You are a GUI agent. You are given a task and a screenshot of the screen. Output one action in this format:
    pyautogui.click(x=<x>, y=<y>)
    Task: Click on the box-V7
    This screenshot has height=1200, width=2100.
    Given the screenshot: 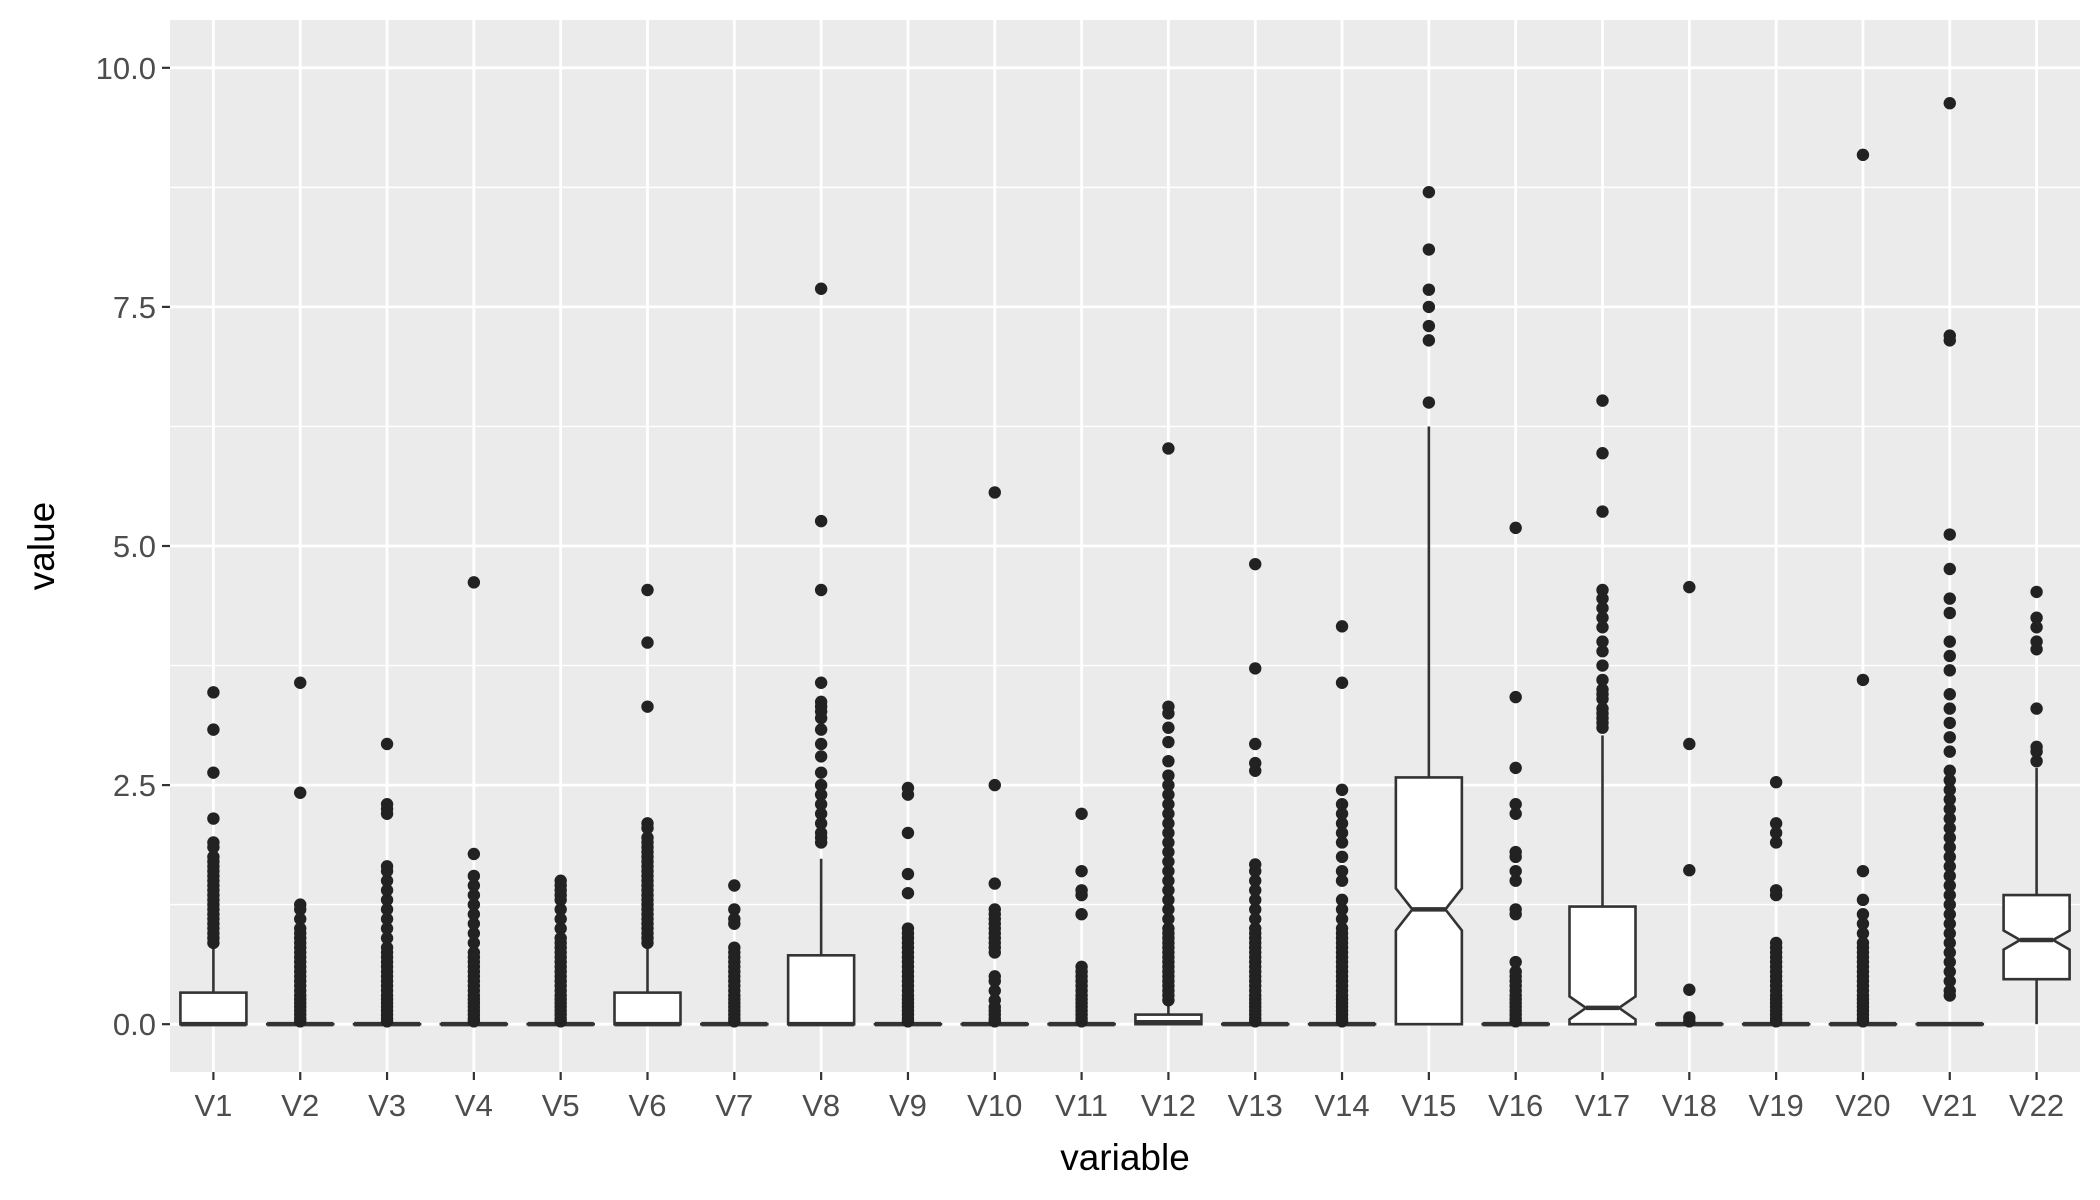 What is the action you would take?
    pyautogui.click(x=734, y=953)
    